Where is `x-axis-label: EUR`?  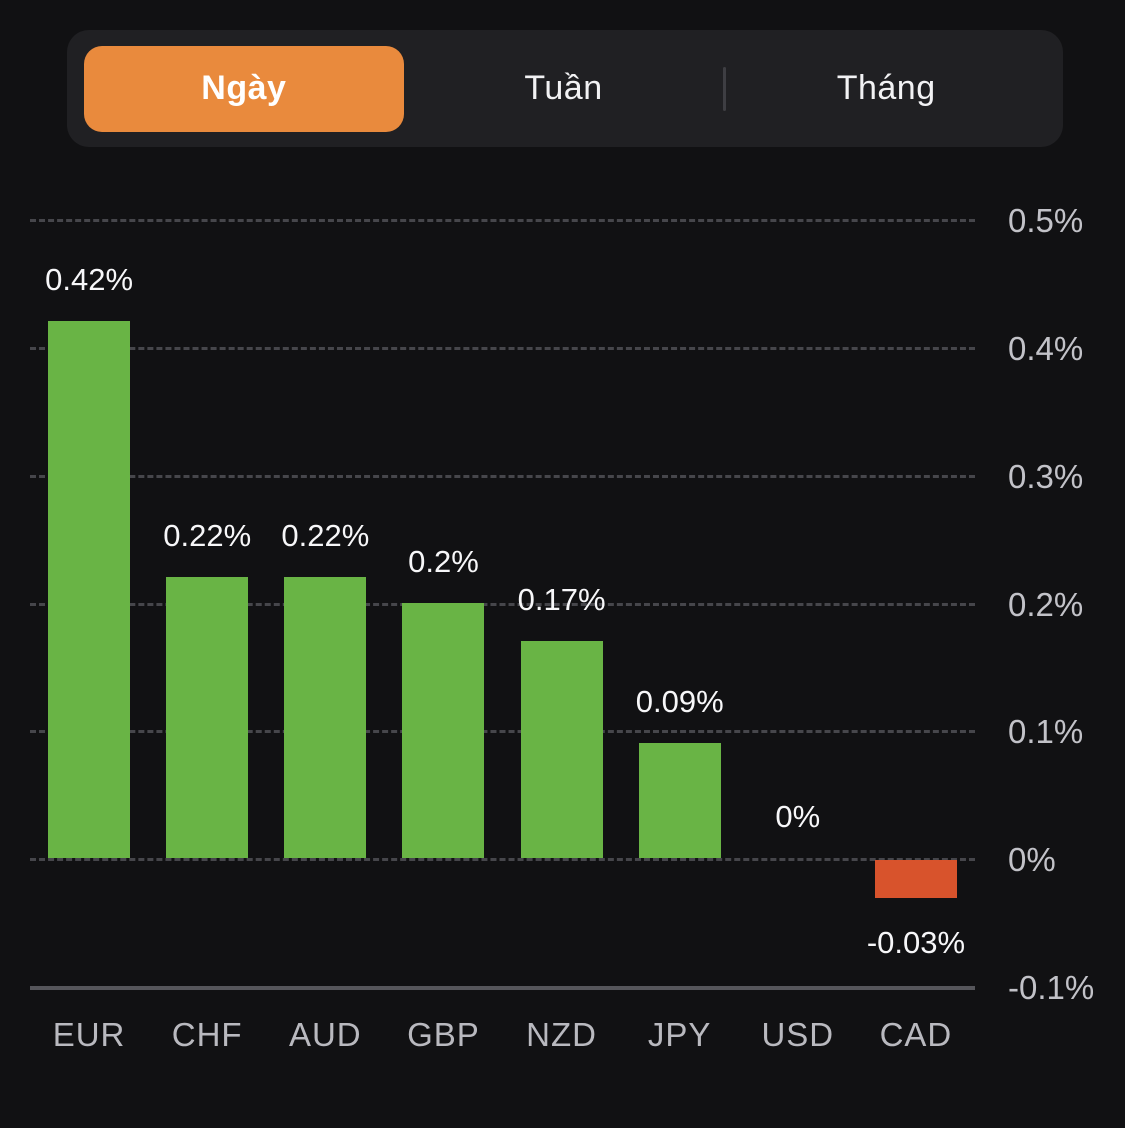
x-axis-label: EUR is located at coordinates (89, 1034).